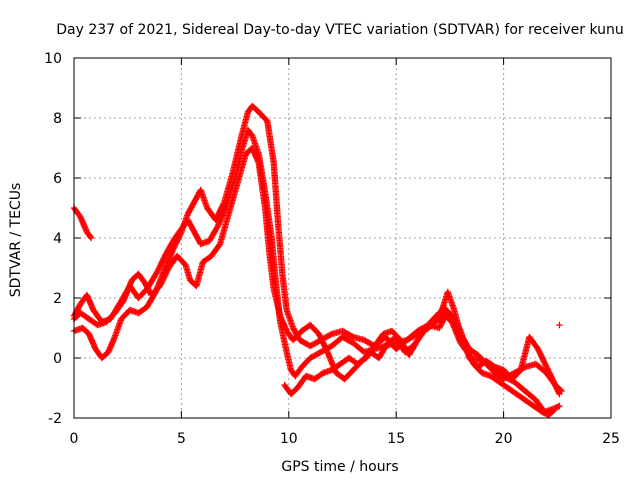 The width and height of the screenshot is (640, 480). I want to click on y-tick-label: 2, so click(57, 299).